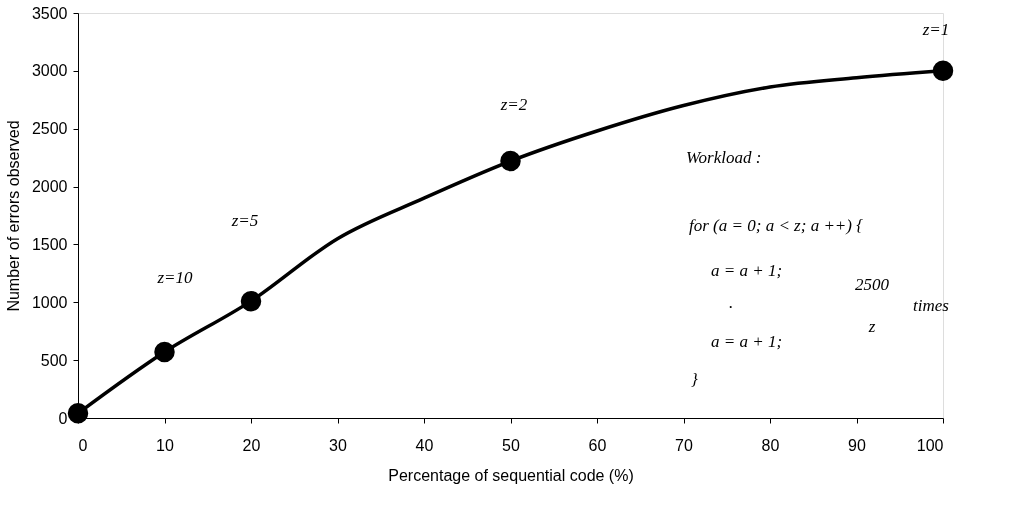 This screenshot has width=1019, height=527. What do you see at coordinates (175, 277) in the screenshot?
I see `annotation: z=10` at bounding box center [175, 277].